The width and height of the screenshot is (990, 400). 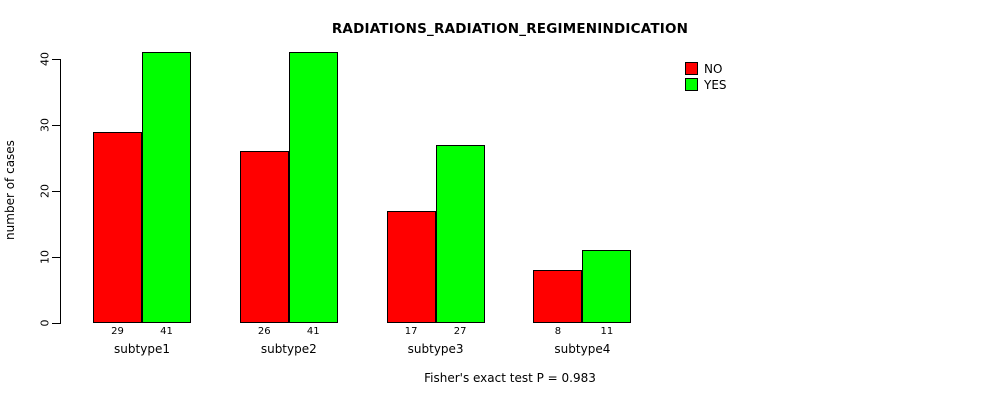 I want to click on bar-yes-subtype3, so click(x=460, y=233).